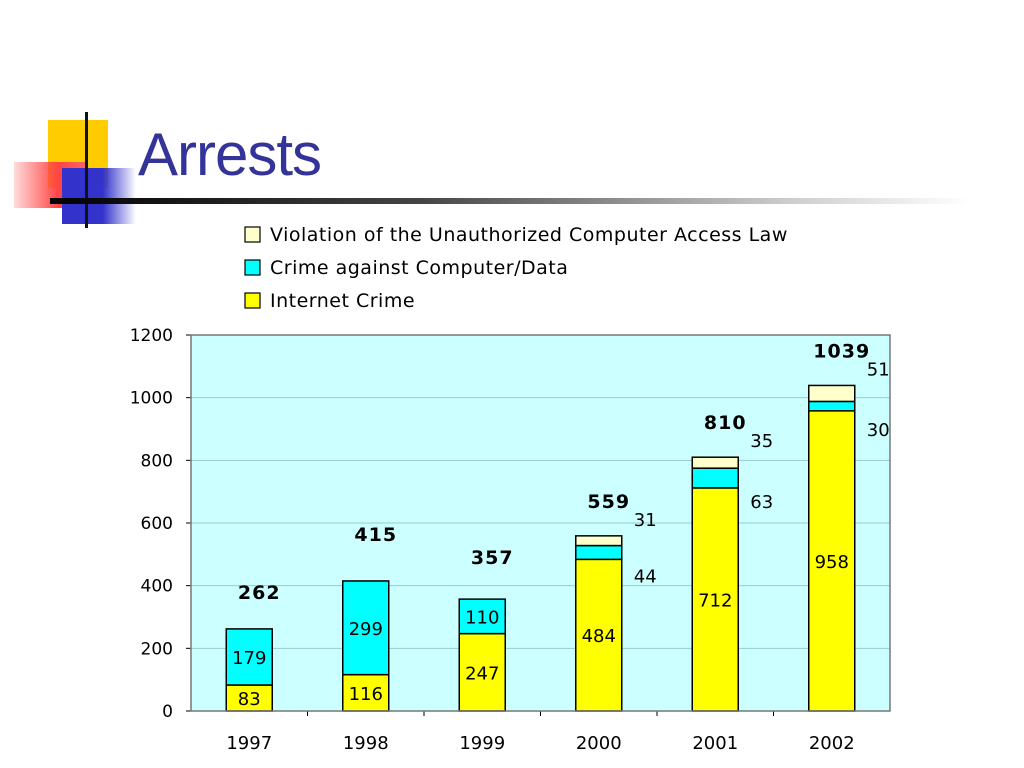 The width and height of the screenshot is (1024, 768). Describe the element at coordinates (157, 587) in the screenshot. I see `y-tick-label: 400` at that location.